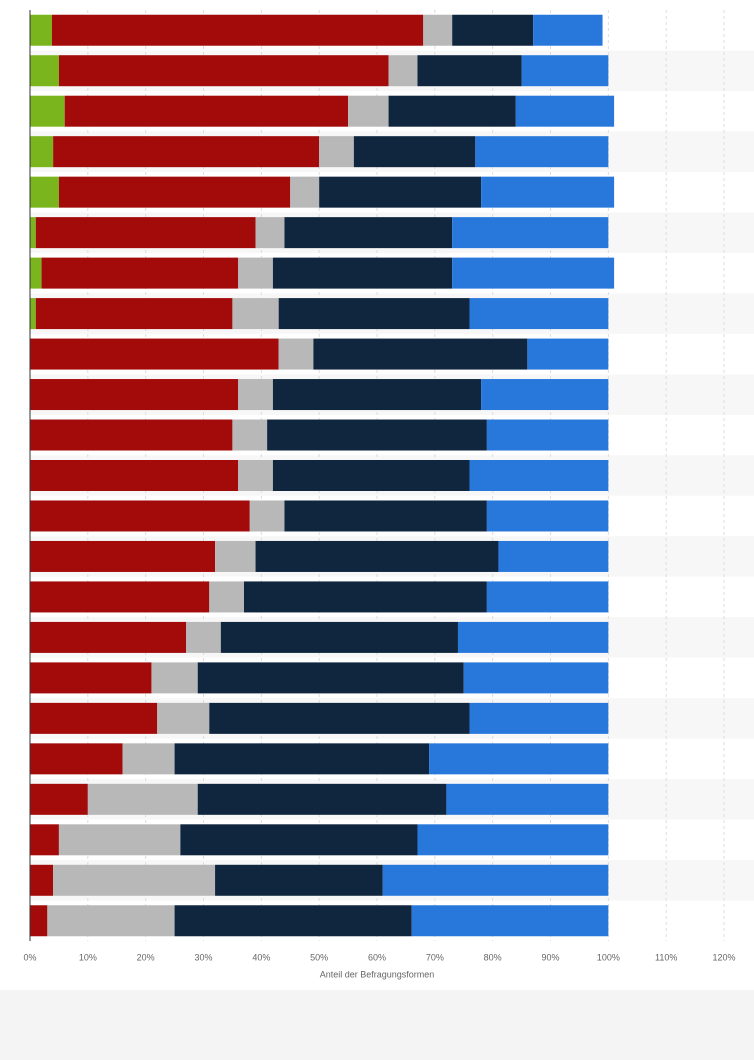 The width and height of the screenshot is (754, 1060). What do you see at coordinates (146, 957) in the screenshot?
I see `x-tick-label: 20%` at bounding box center [146, 957].